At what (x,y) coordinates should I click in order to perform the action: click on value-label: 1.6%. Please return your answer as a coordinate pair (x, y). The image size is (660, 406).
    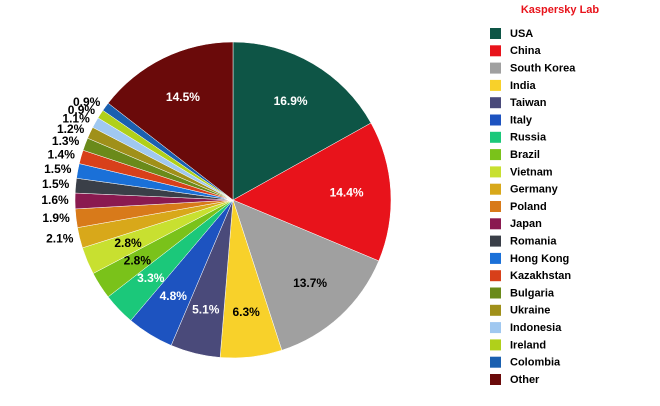
    Looking at the image, I should click on (55, 200).